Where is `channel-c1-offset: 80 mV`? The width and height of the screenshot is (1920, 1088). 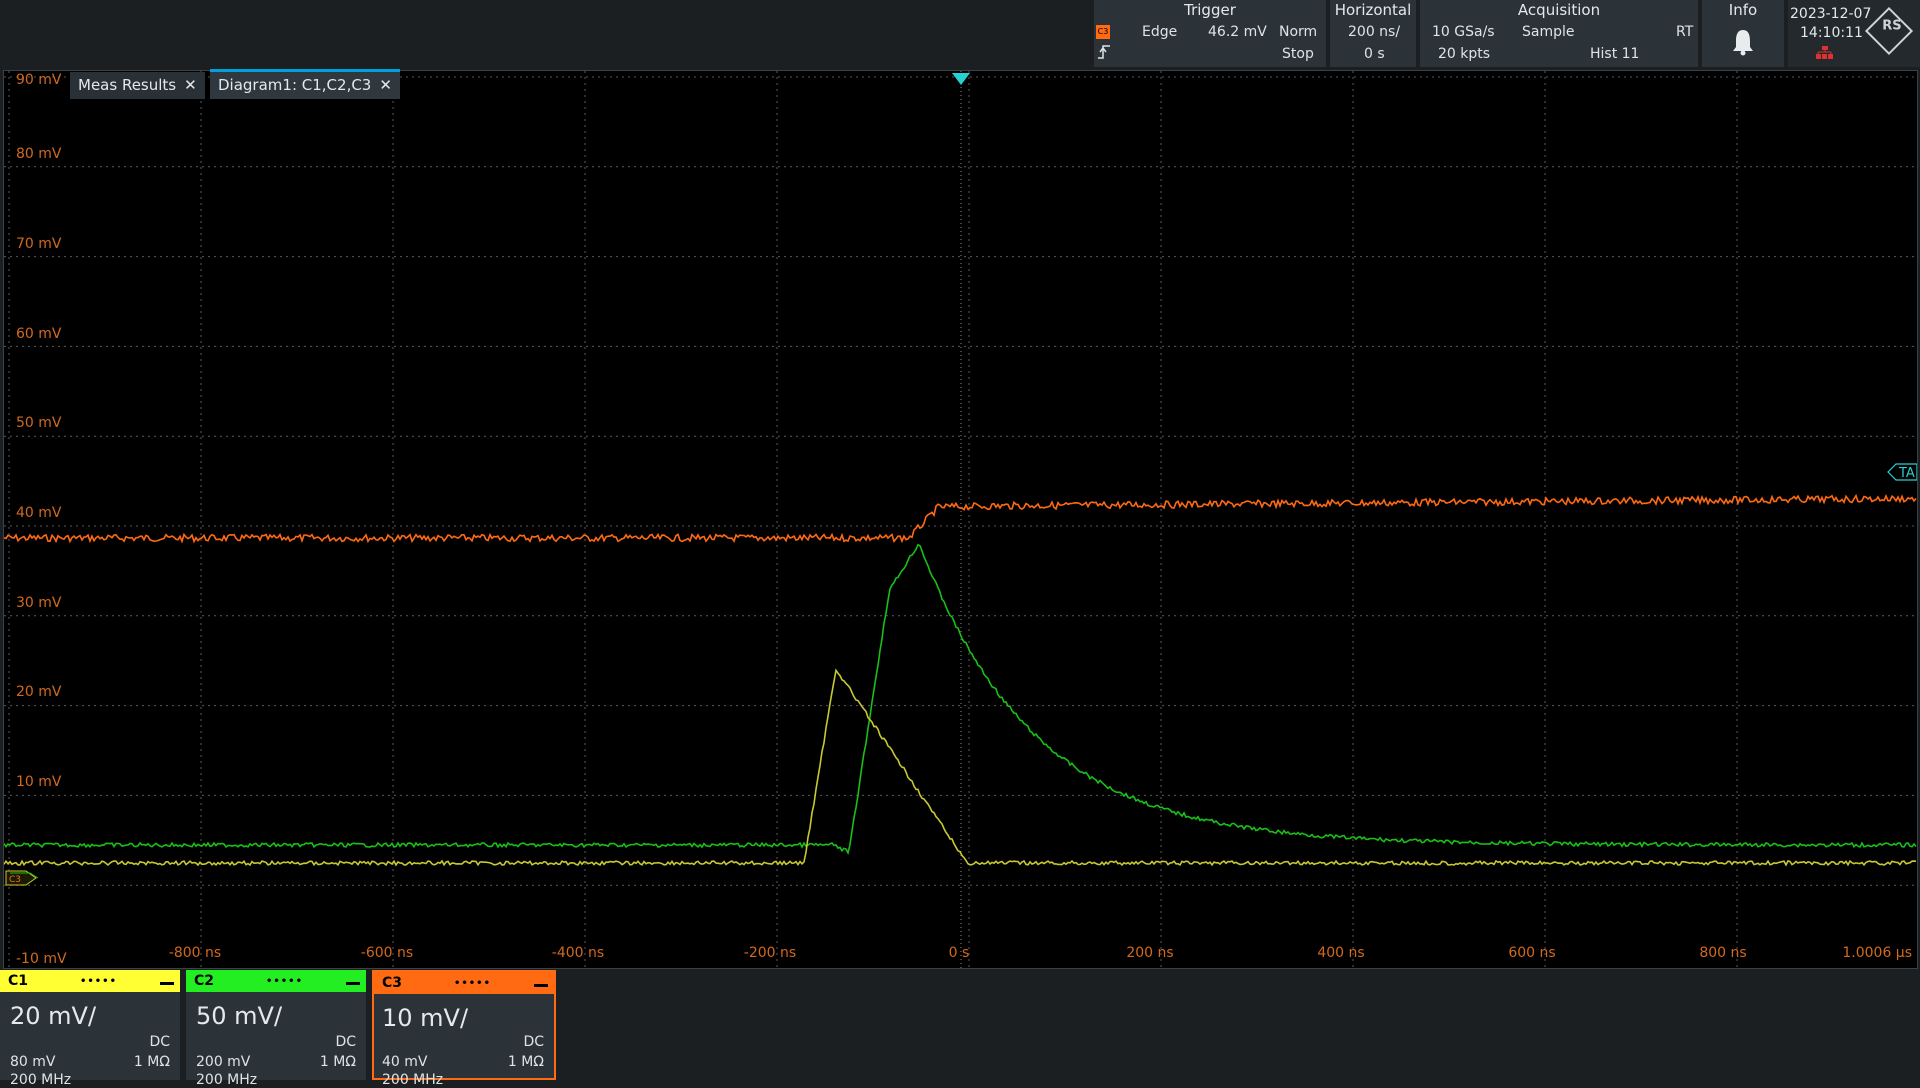
channel-c1-offset: 80 mV is located at coordinates (33, 1062).